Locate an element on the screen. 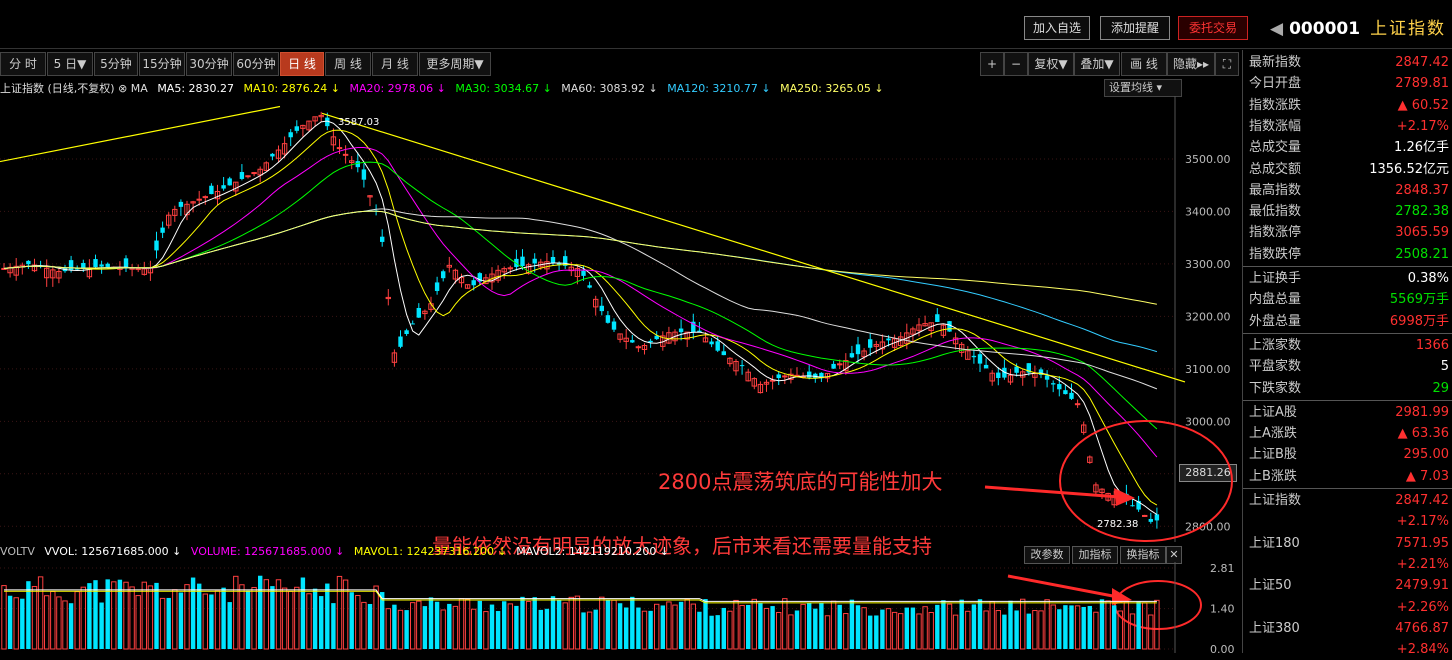 This screenshot has width=1452, height=660. tab-monthly: 月 线 is located at coordinates (395, 64).